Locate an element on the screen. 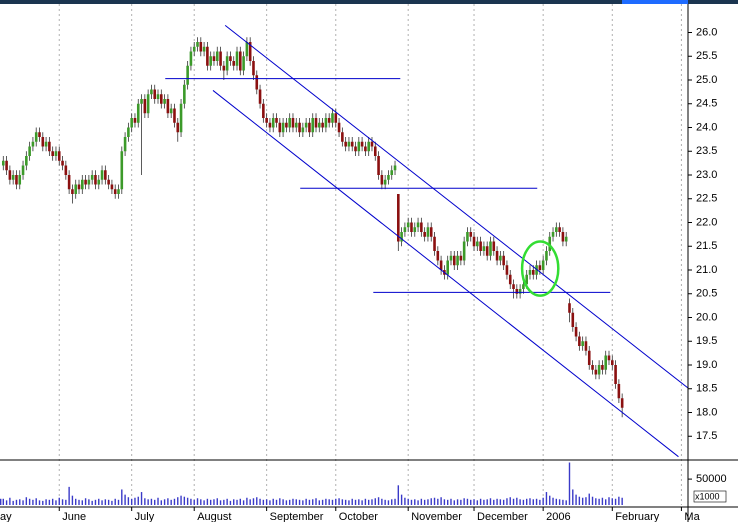 This screenshot has height=522, width=738. x-tick-label: ay is located at coordinates (6, 516).